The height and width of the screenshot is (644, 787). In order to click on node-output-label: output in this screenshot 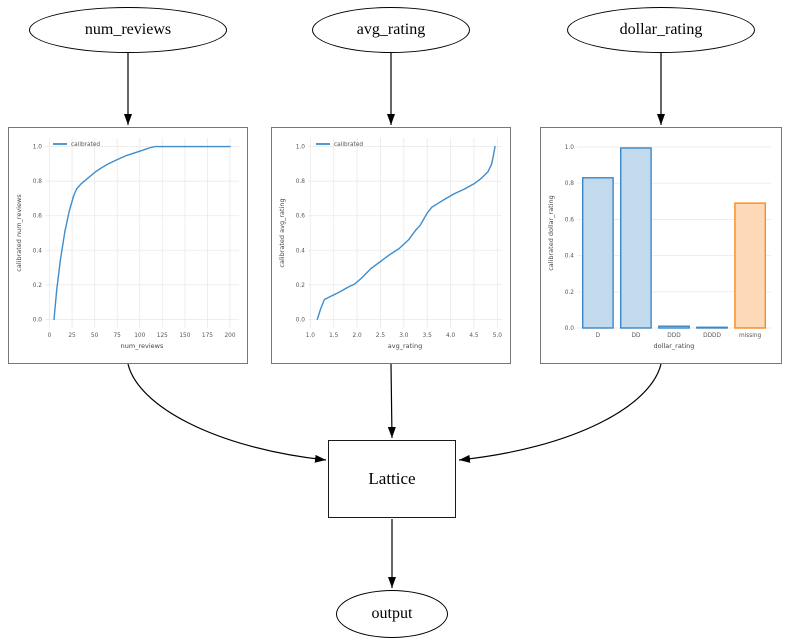, I will do `click(392, 613)`.